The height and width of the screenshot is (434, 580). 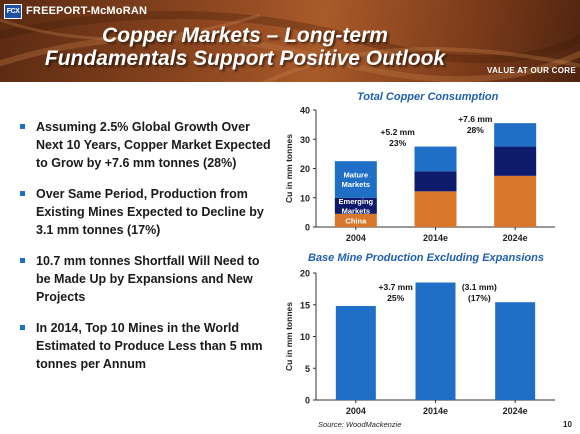 What do you see at coordinates (356, 211) in the screenshot?
I see `series-label-emerging-markets: Markets` at bounding box center [356, 211].